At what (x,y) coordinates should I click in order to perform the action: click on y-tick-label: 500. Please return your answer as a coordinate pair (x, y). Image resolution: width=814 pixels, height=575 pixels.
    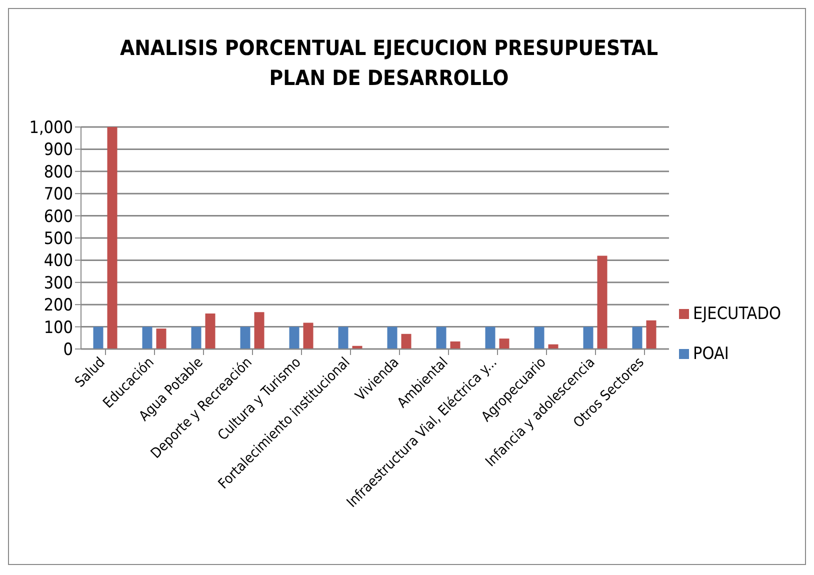
    Looking at the image, I should click on (58, 239).